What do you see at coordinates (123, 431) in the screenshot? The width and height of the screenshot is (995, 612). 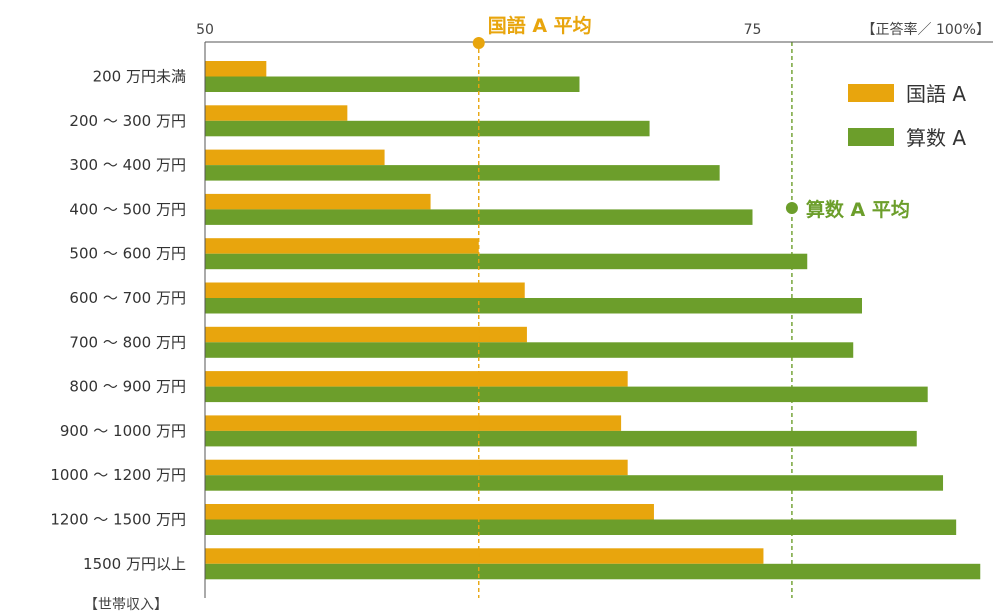 I see `category-label: 900 ～ 1000 万円` at bounding box center [123, 431].